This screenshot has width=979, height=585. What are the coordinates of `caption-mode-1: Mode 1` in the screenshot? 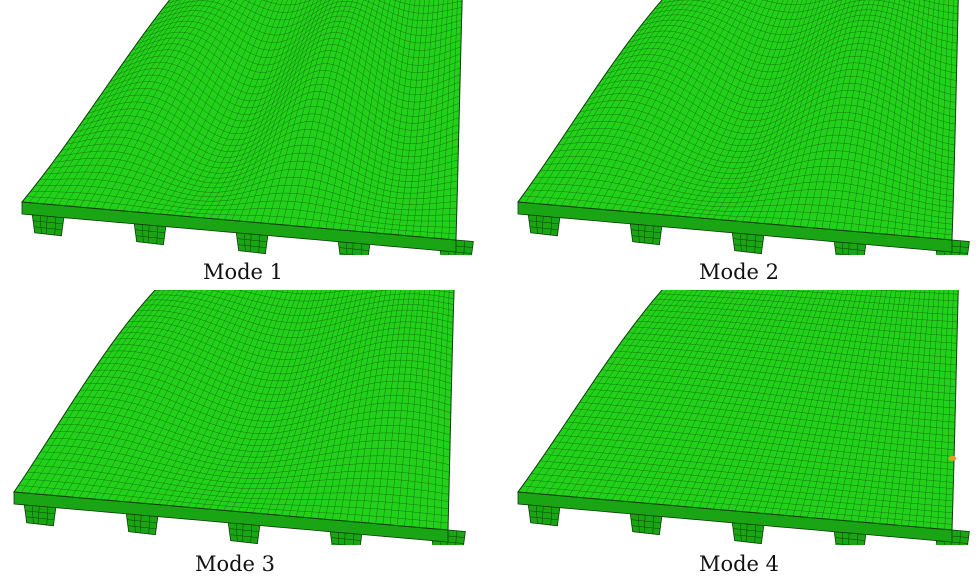 It's located at (243, 272).